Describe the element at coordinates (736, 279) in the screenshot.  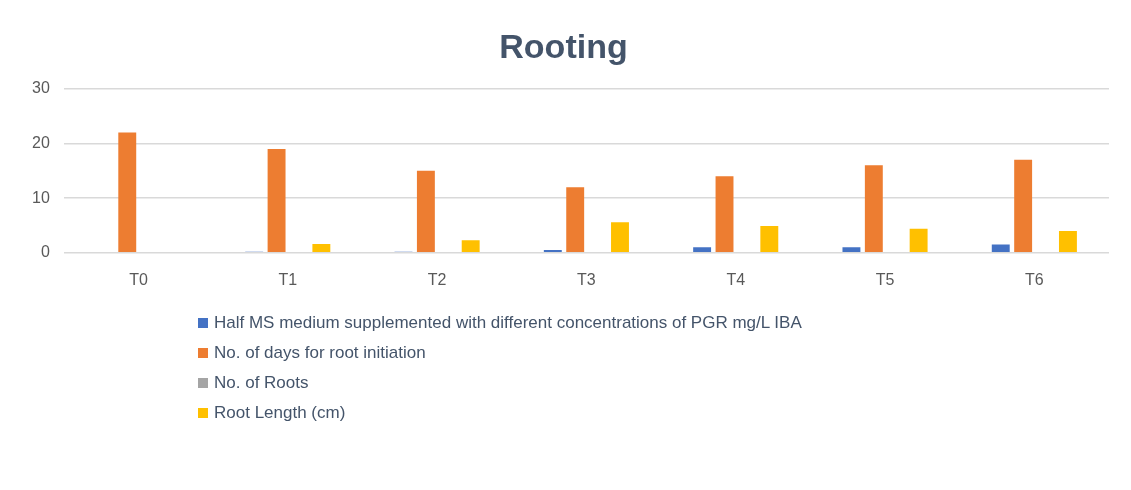
I see `x-tick-label: T4` at that location.